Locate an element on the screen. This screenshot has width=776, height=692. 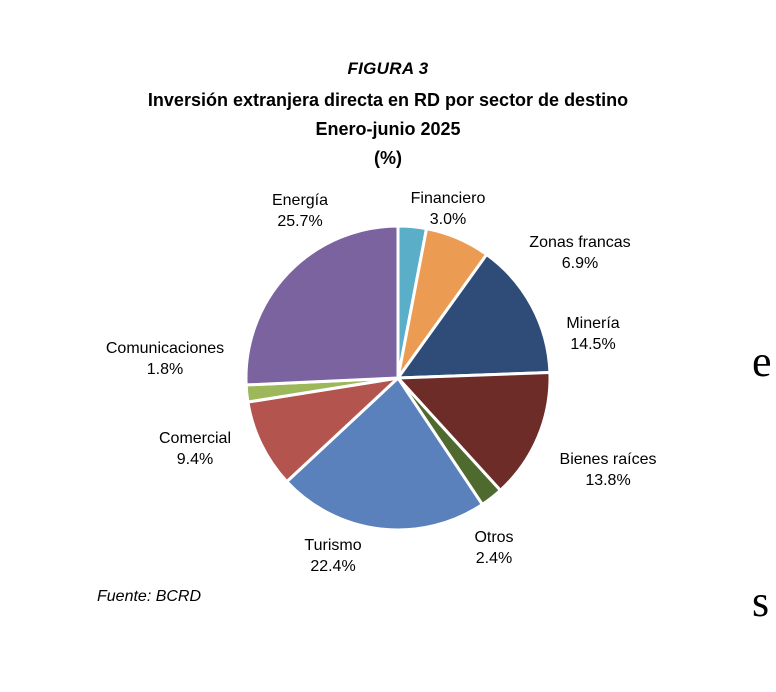
slice-name: Comercial is located at coordinates (194, 438).